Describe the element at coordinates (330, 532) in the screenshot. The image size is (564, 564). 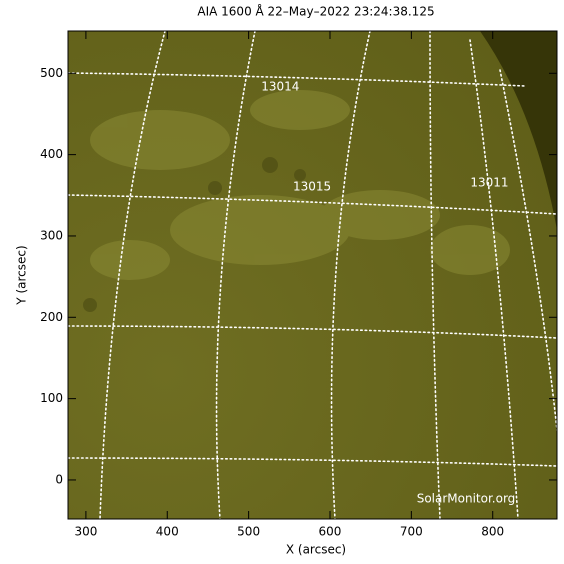
I see `x-tick-label: 600` at that location.